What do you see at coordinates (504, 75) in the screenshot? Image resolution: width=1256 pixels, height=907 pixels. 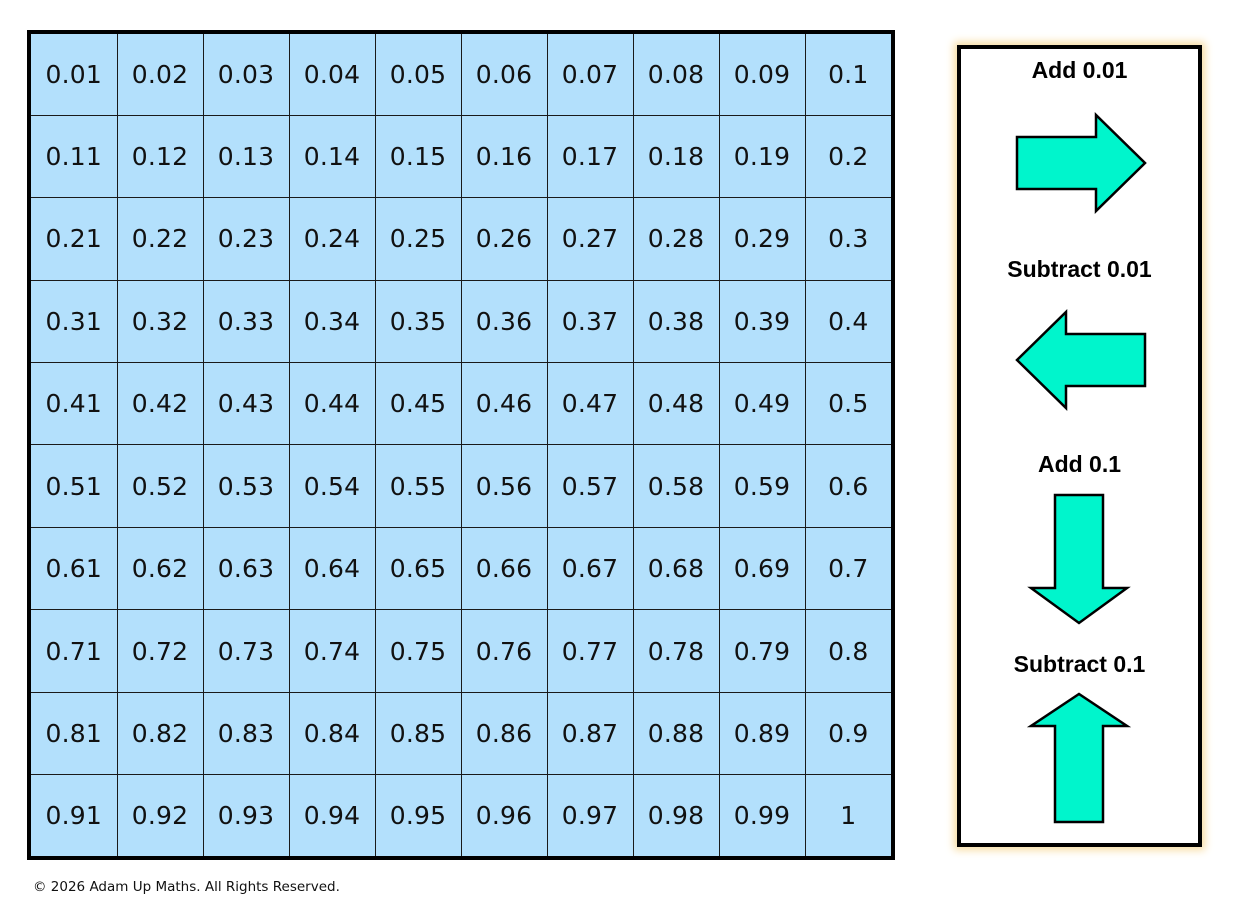 I see `grid-cell: 0.06` at bounding box center [504, 75].